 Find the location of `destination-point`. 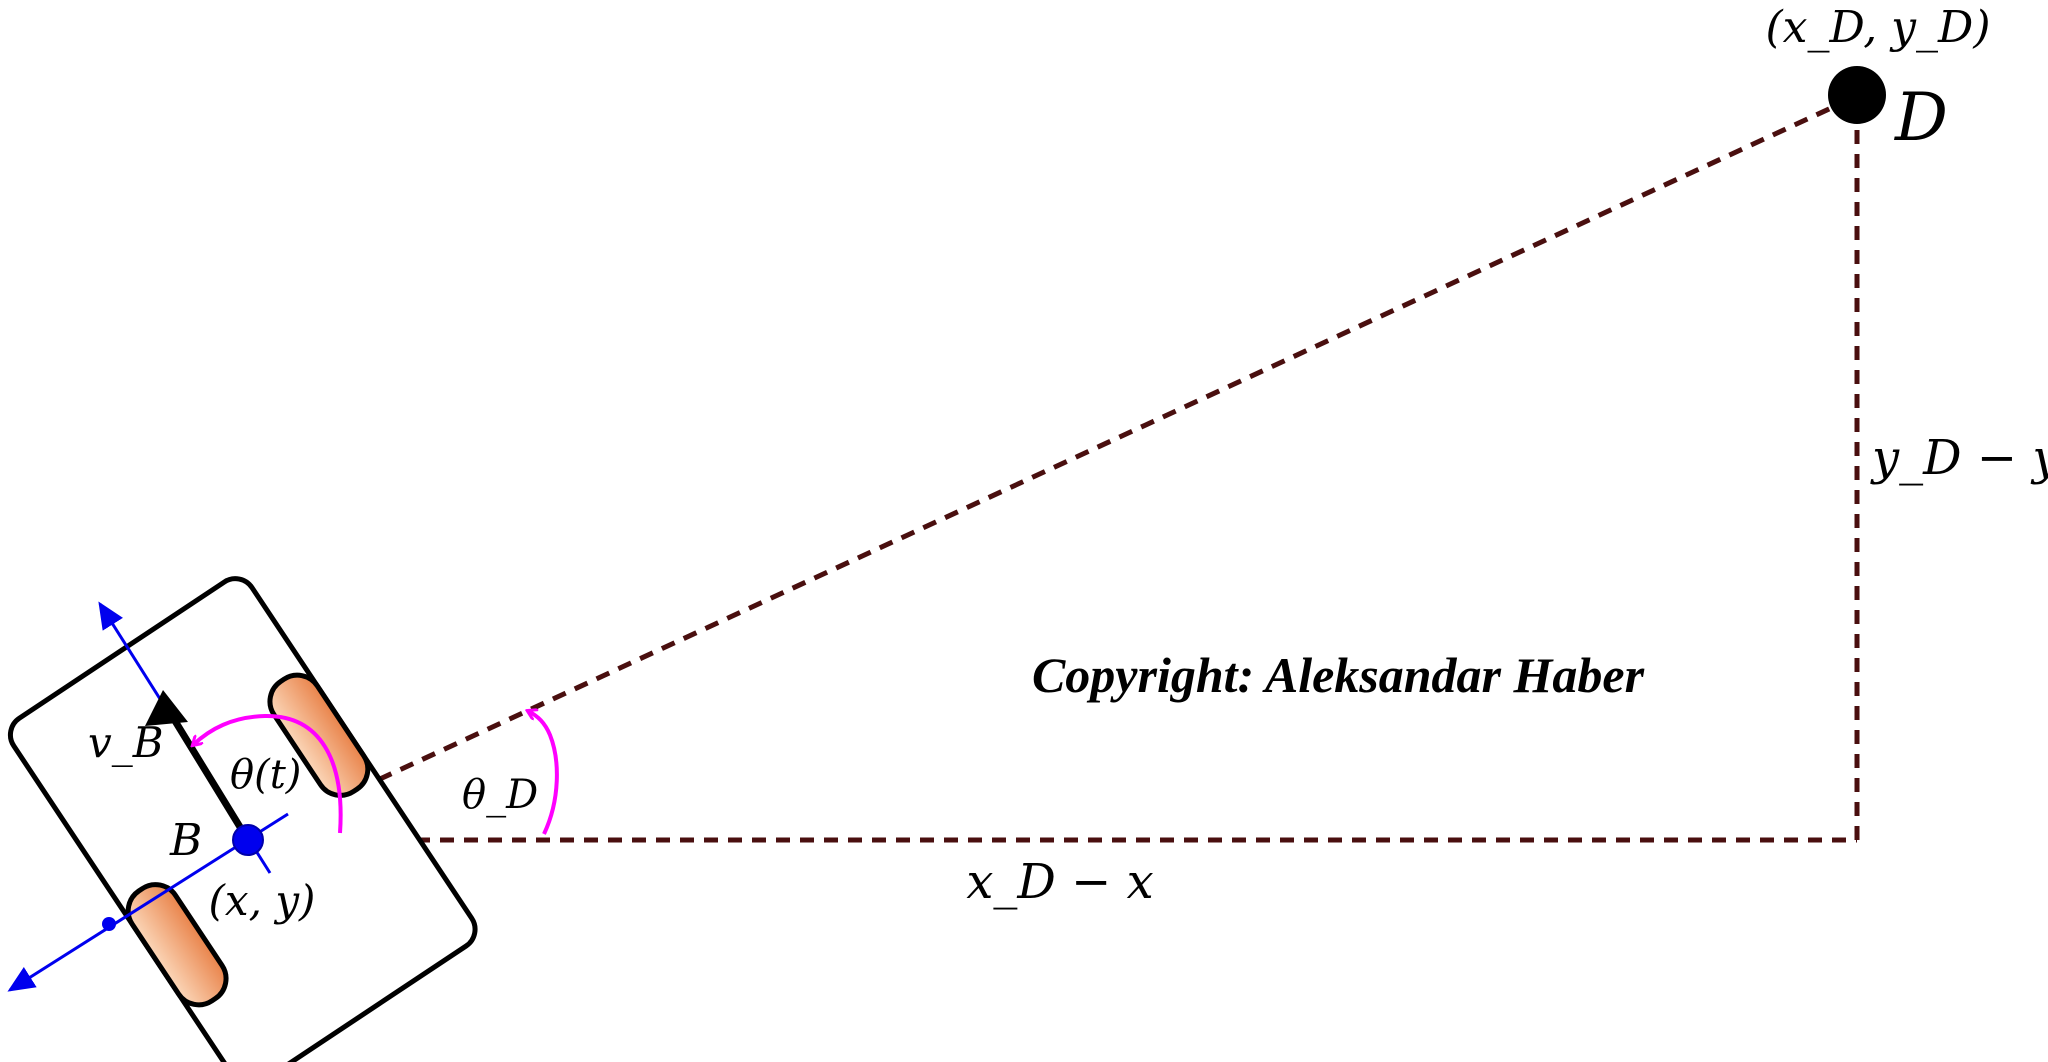

destination-point is located at coordinates (1857, 95).